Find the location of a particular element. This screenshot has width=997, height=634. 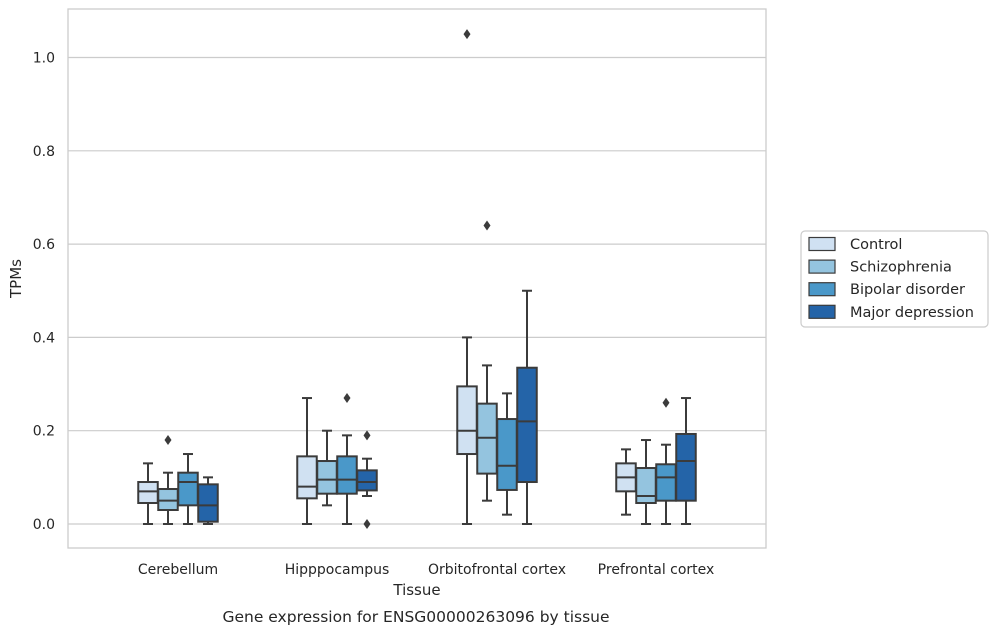

legend-item: Major depression is located at coordinates (891, 312).